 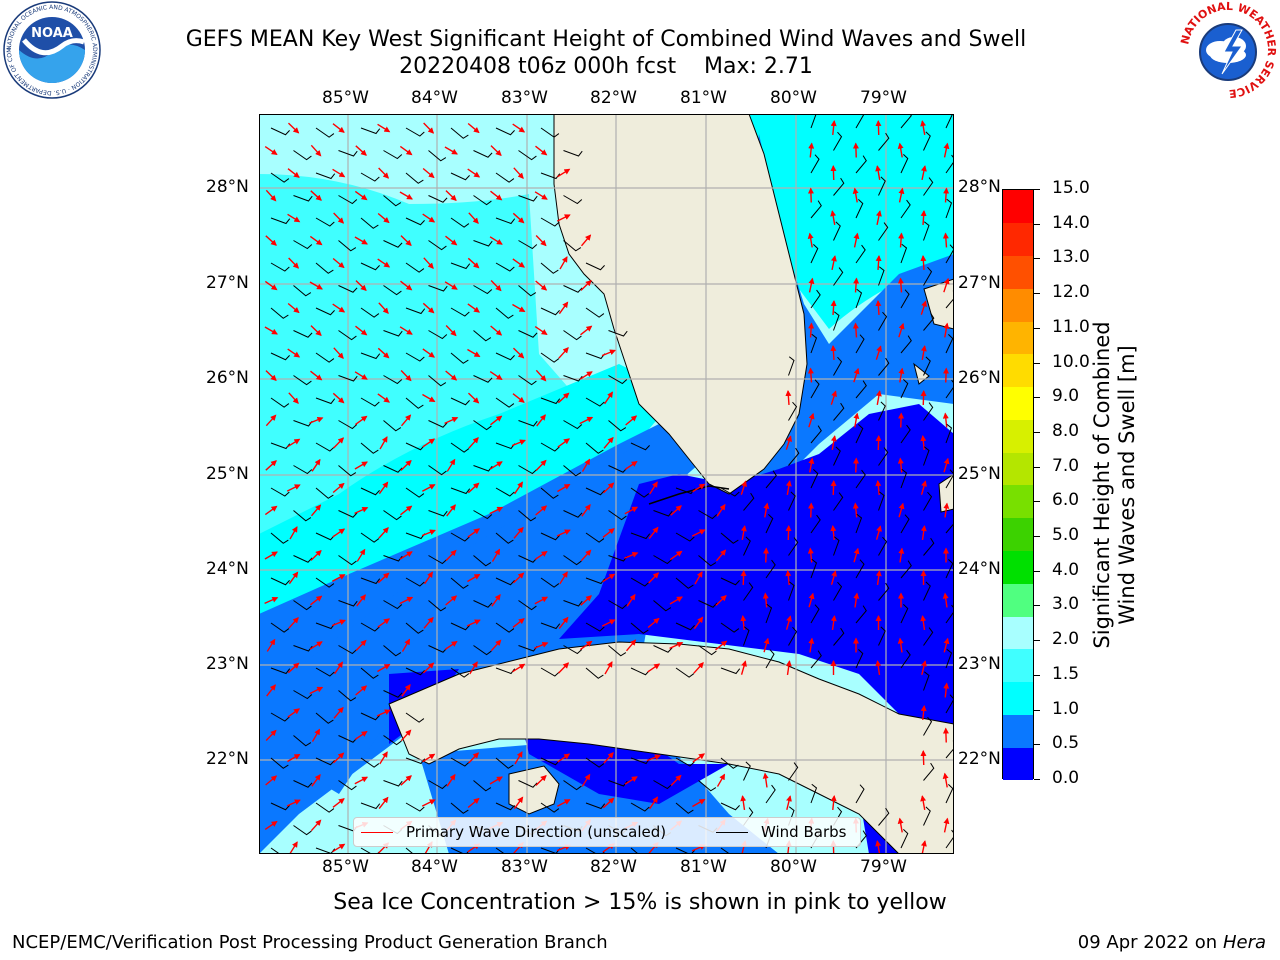 What do you see at coordinates (979, 569) in the screenshot?
I see `lat-label-right: 24°N` at bounding box center [979, 569].